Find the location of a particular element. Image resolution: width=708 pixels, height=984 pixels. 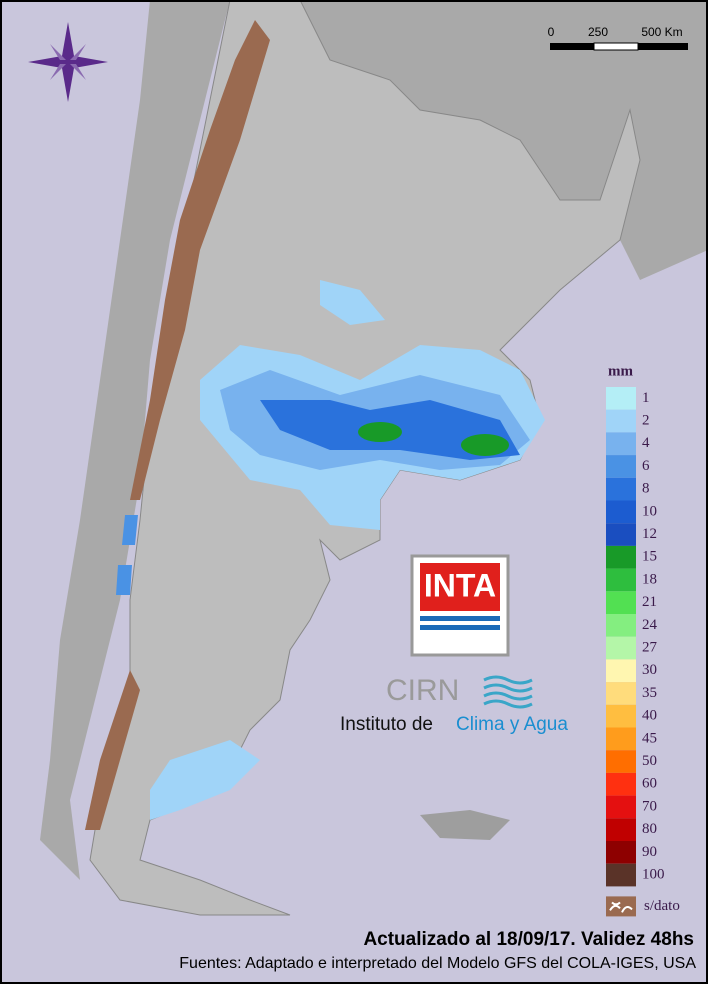

legend-label: 10 is located at coordinates (649, 511).